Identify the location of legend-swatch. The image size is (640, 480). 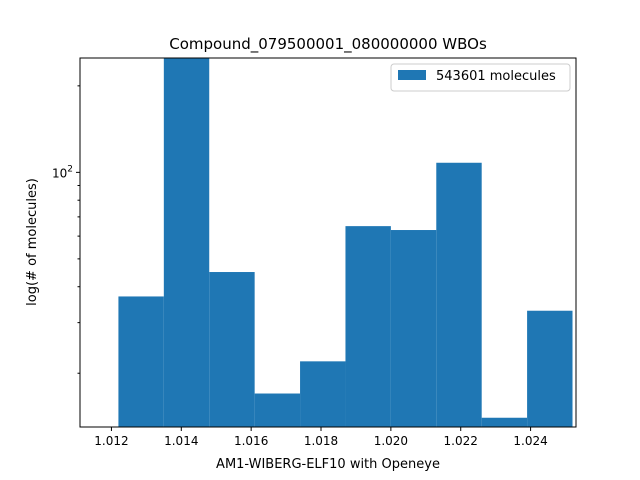
(412, 75).